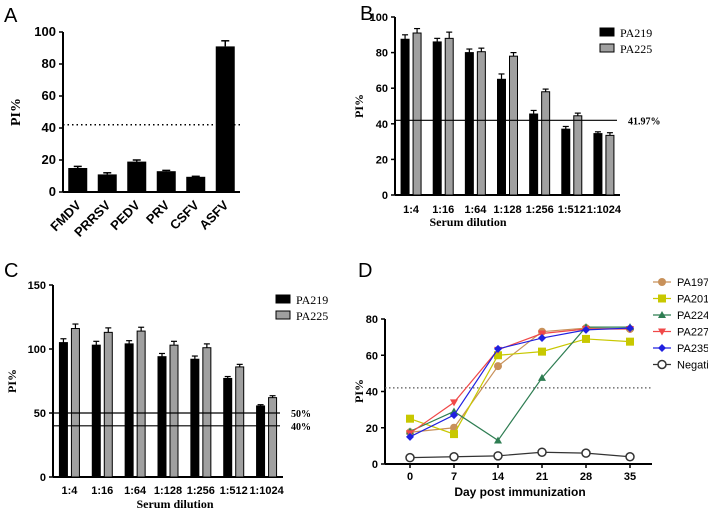 Image resolution: width=708 pixels, height=511 pixels. I want to click on bar-prv, so click(166, 181).